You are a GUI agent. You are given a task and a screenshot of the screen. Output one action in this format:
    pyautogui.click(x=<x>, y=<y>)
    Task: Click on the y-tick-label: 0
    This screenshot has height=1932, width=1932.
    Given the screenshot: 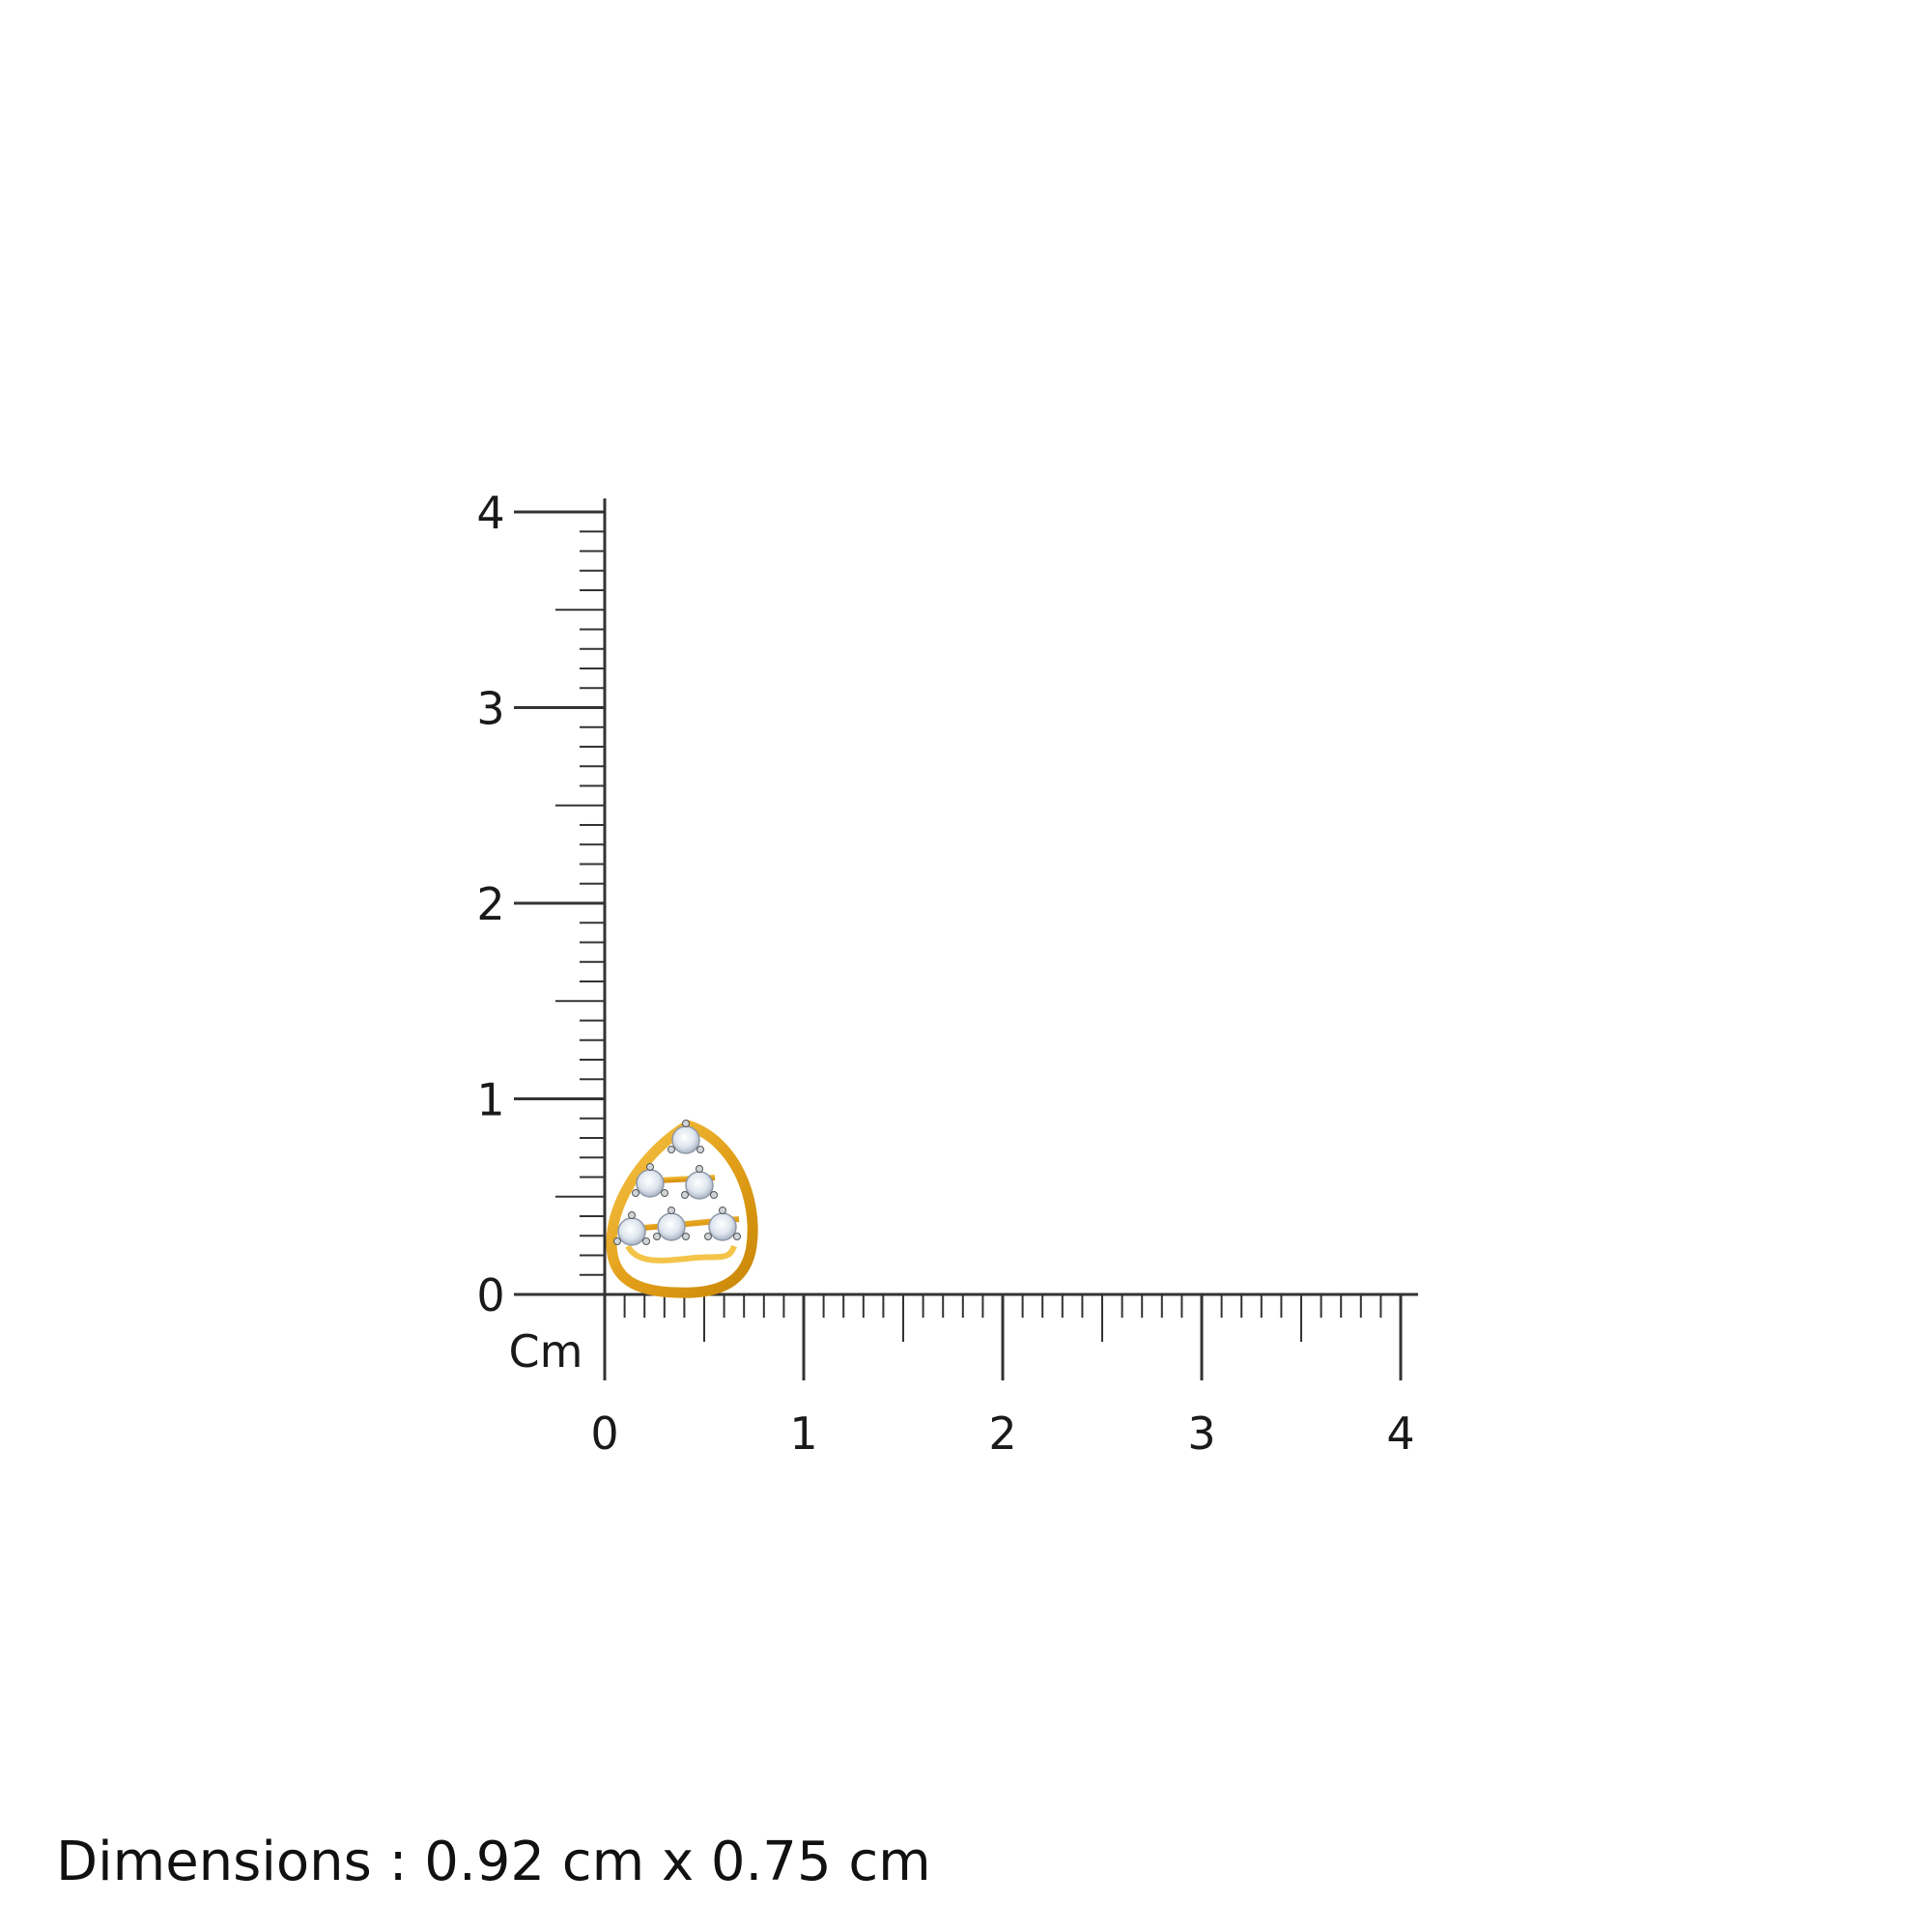 What is the action you would take?
    pyautogui.click(x=490, y=1295)
    